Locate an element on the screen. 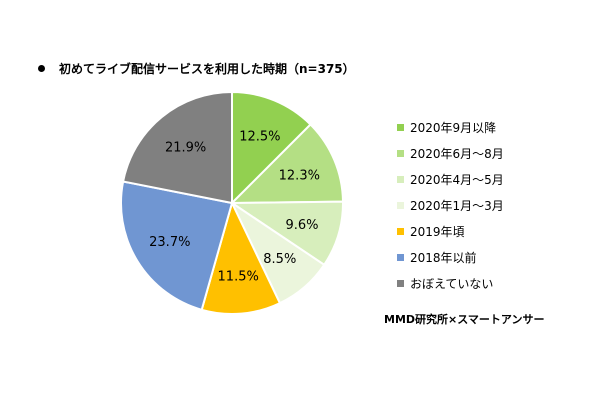  legend-item: おぼえていない is located at coordinates (450, 283).